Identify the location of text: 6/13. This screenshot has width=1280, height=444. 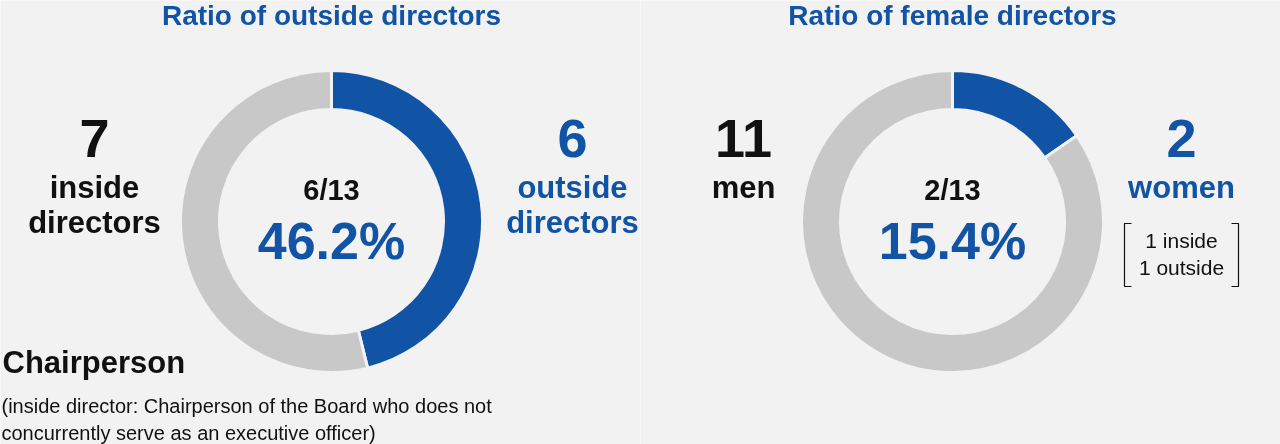
(331, 189).